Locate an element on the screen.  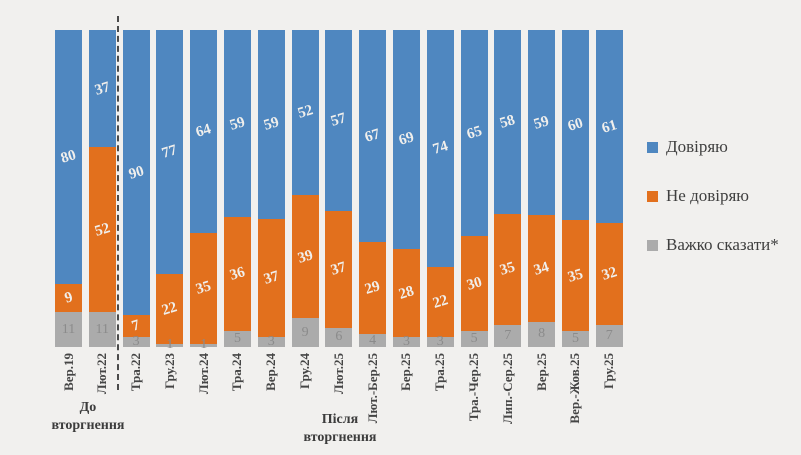
bar-column: 80 9 11 Вер.19 is located at coordinates (68, 210).